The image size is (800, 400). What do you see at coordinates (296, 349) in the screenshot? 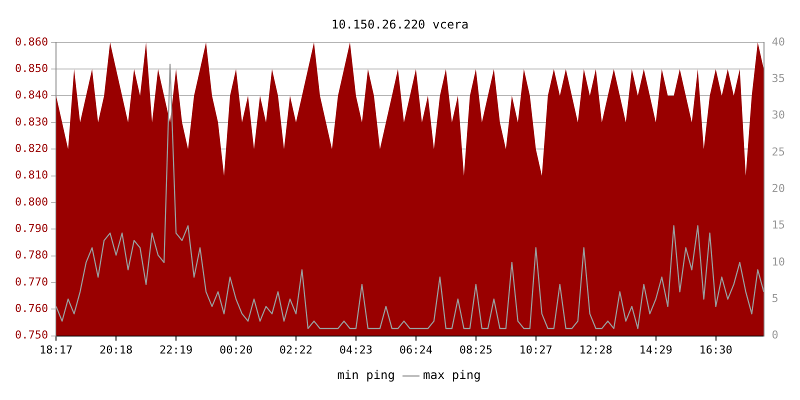
I see `x-tick-label: 02:22` at bounding box center [296, 349].